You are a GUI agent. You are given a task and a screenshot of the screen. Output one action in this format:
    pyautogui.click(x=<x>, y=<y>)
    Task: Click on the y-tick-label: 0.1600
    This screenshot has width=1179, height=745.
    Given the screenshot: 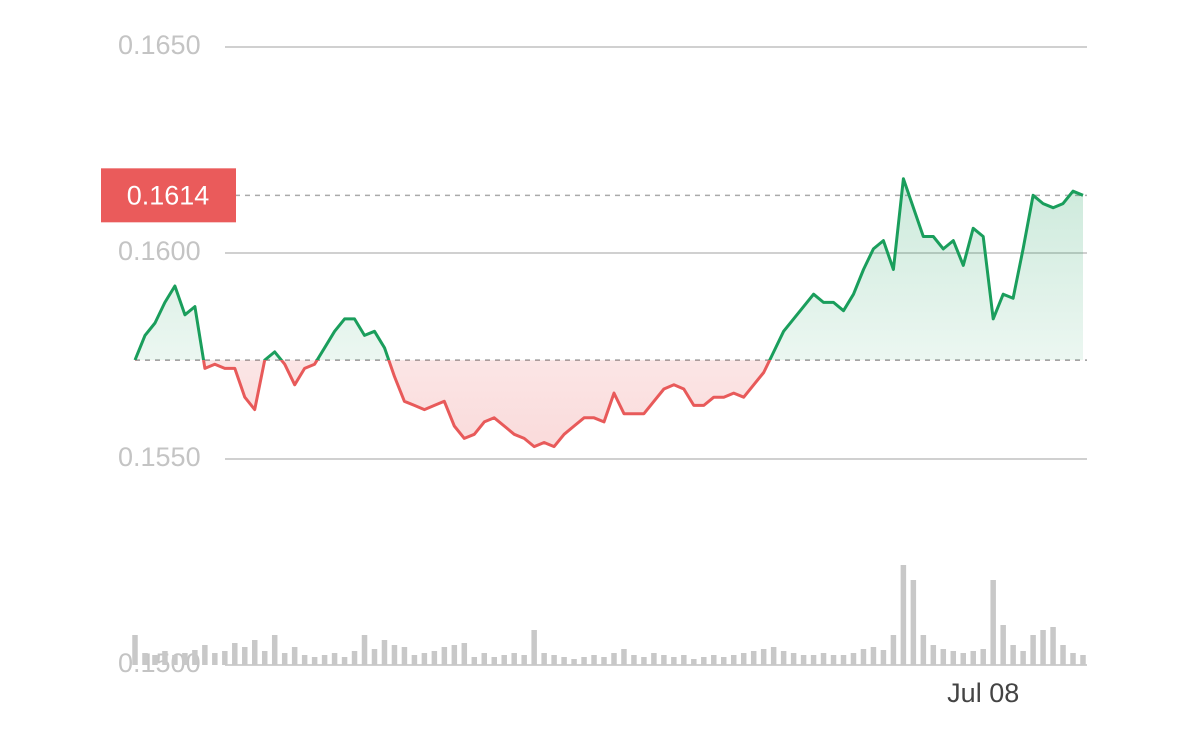 What is the action you would take?
    pyautogui.click(x=159, y=251)
    